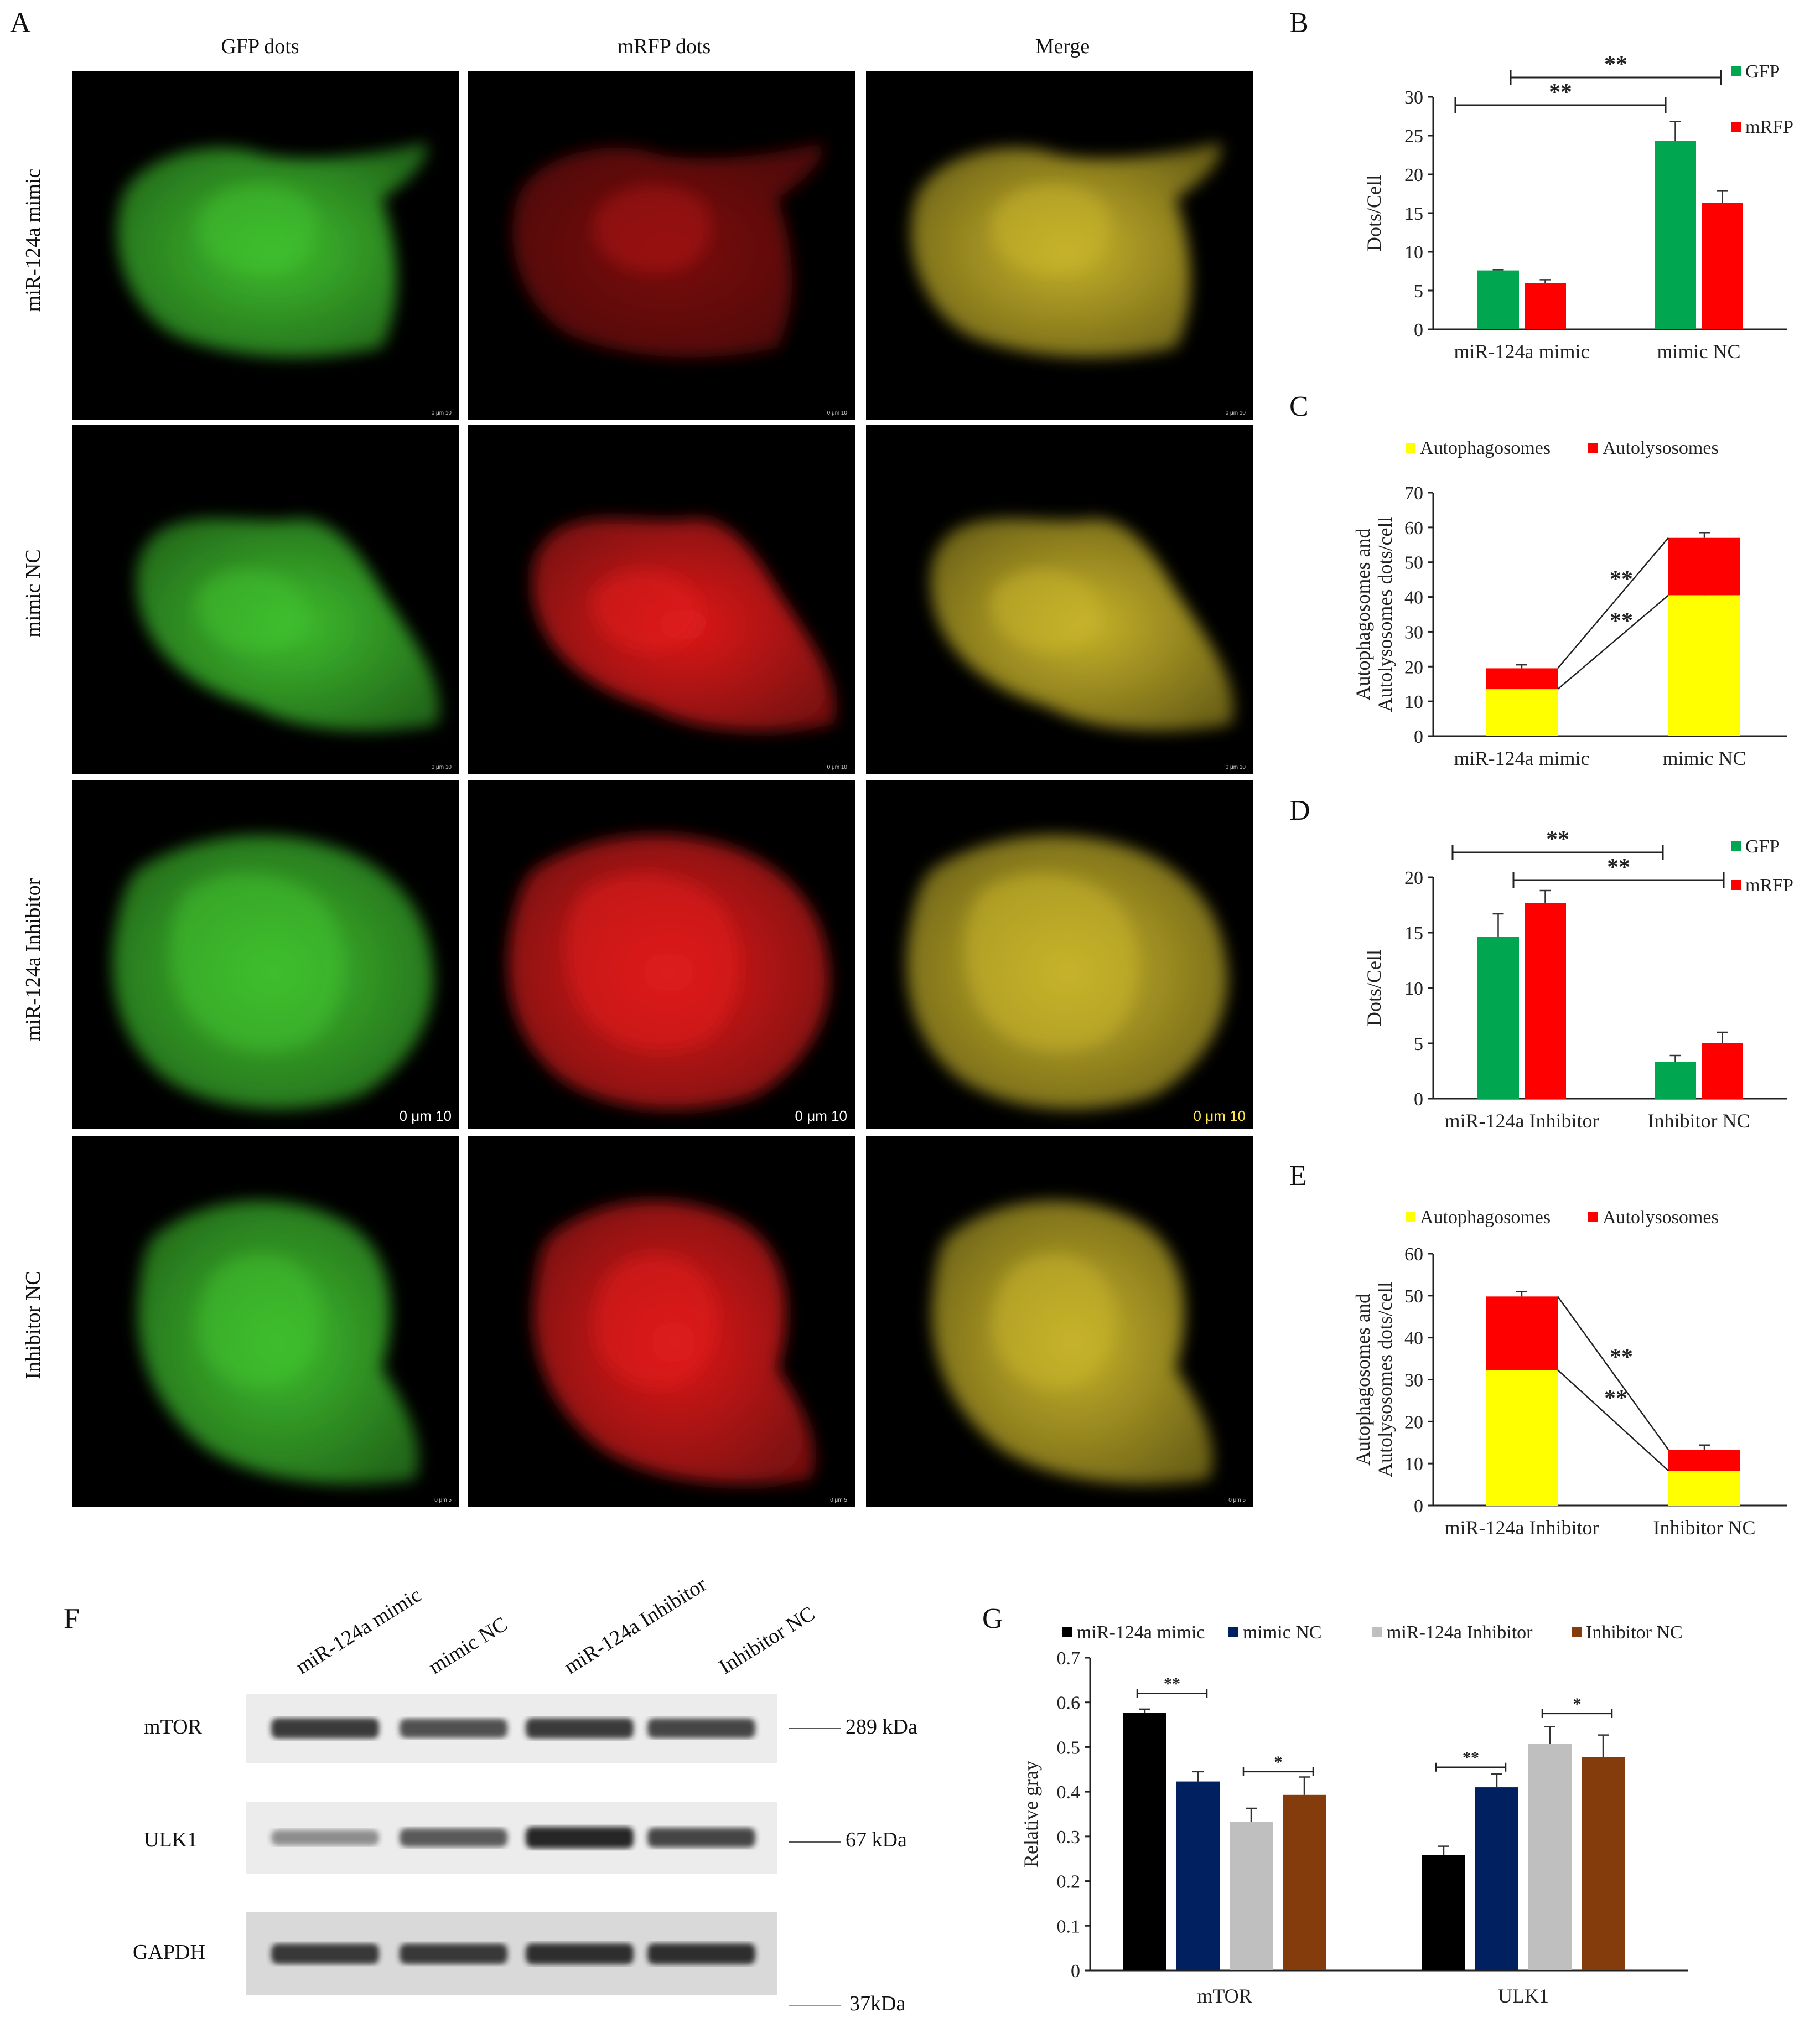 The height and width of the screenshot is (2033, 1820). What do you see at coordinates (767, 1640) in the screenshot?
I see `lane-label-inhibitor-nc: Inhibitor NC` at bounding box center [767, 1640].